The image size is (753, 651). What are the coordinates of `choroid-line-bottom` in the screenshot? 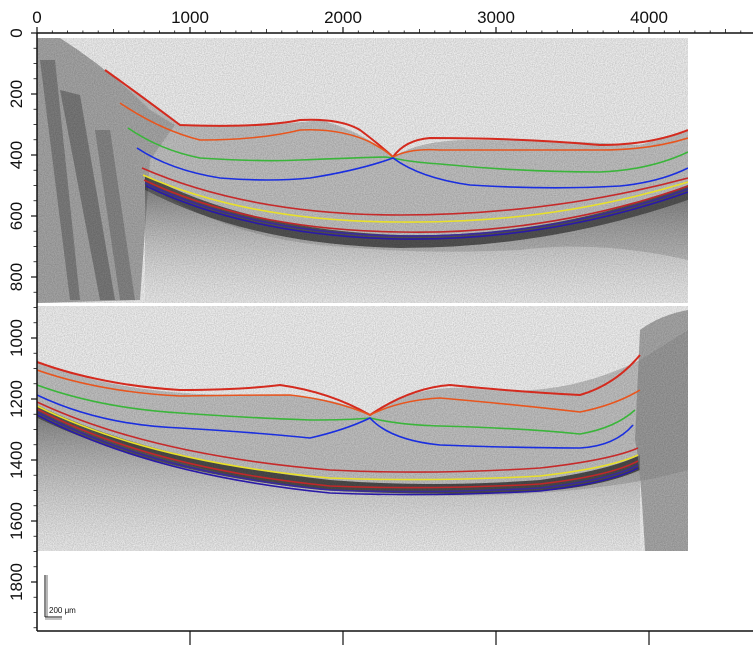 It's located at (338, 455).